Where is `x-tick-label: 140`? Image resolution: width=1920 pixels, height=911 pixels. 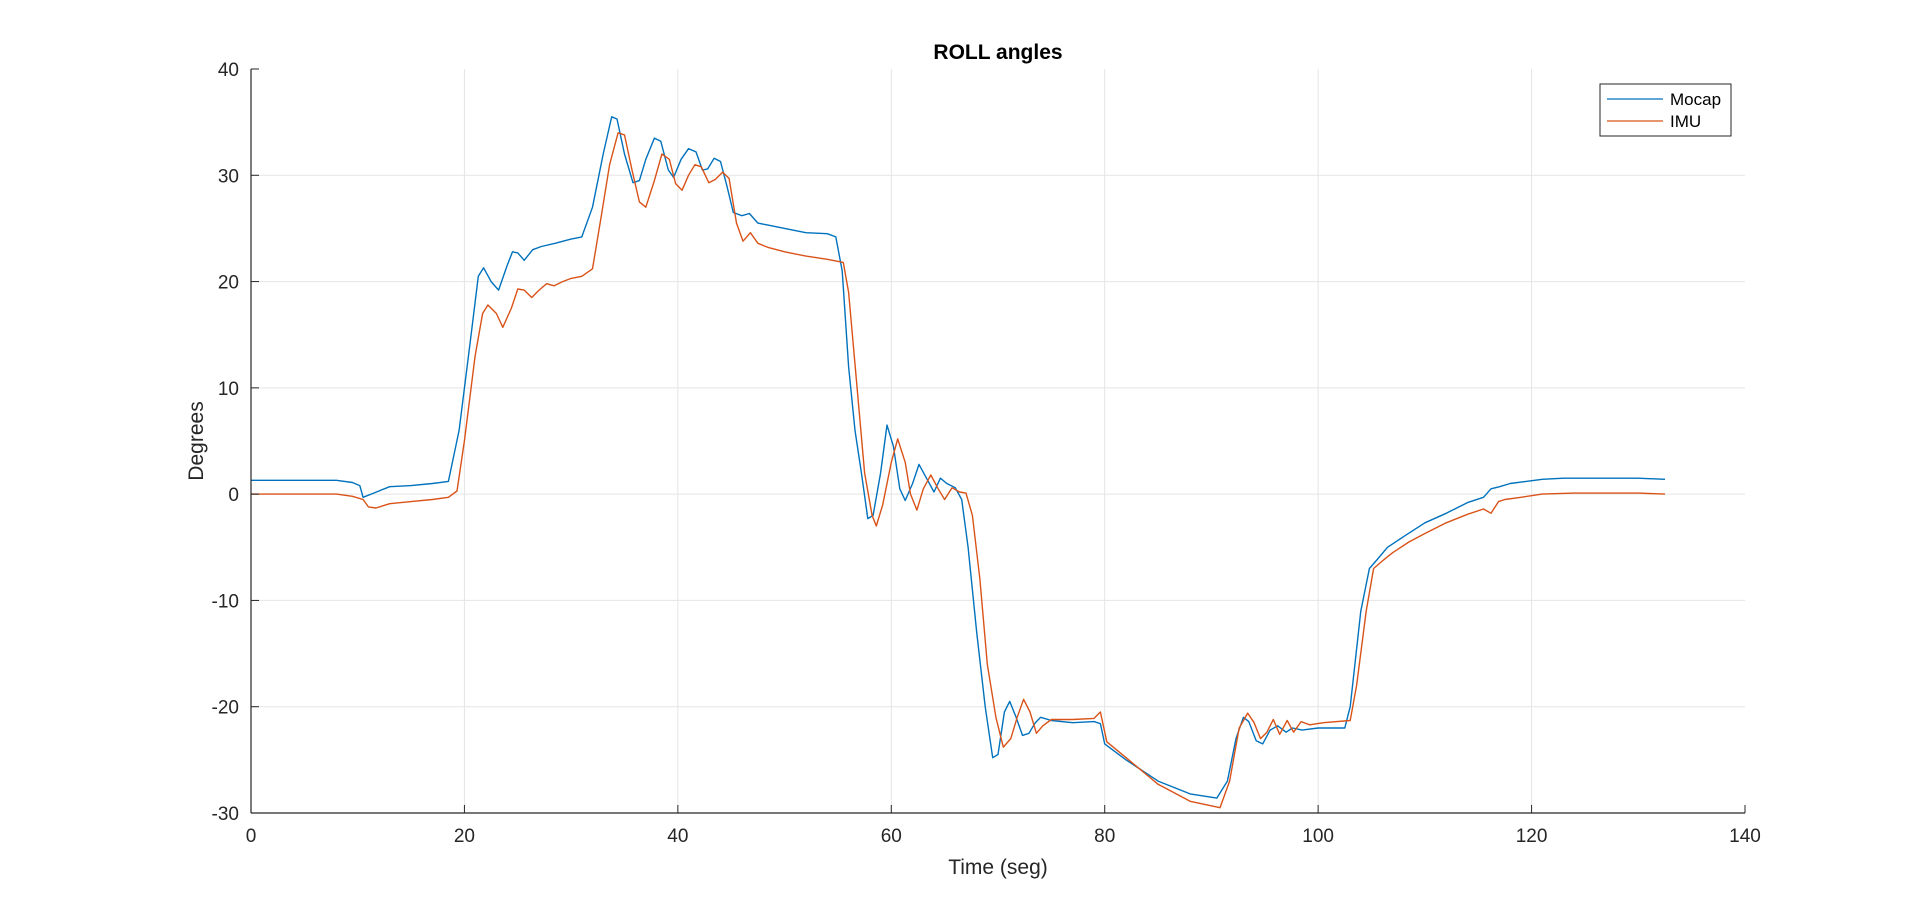 x-tick-label: 140 is located at coordinates (1745, 836).